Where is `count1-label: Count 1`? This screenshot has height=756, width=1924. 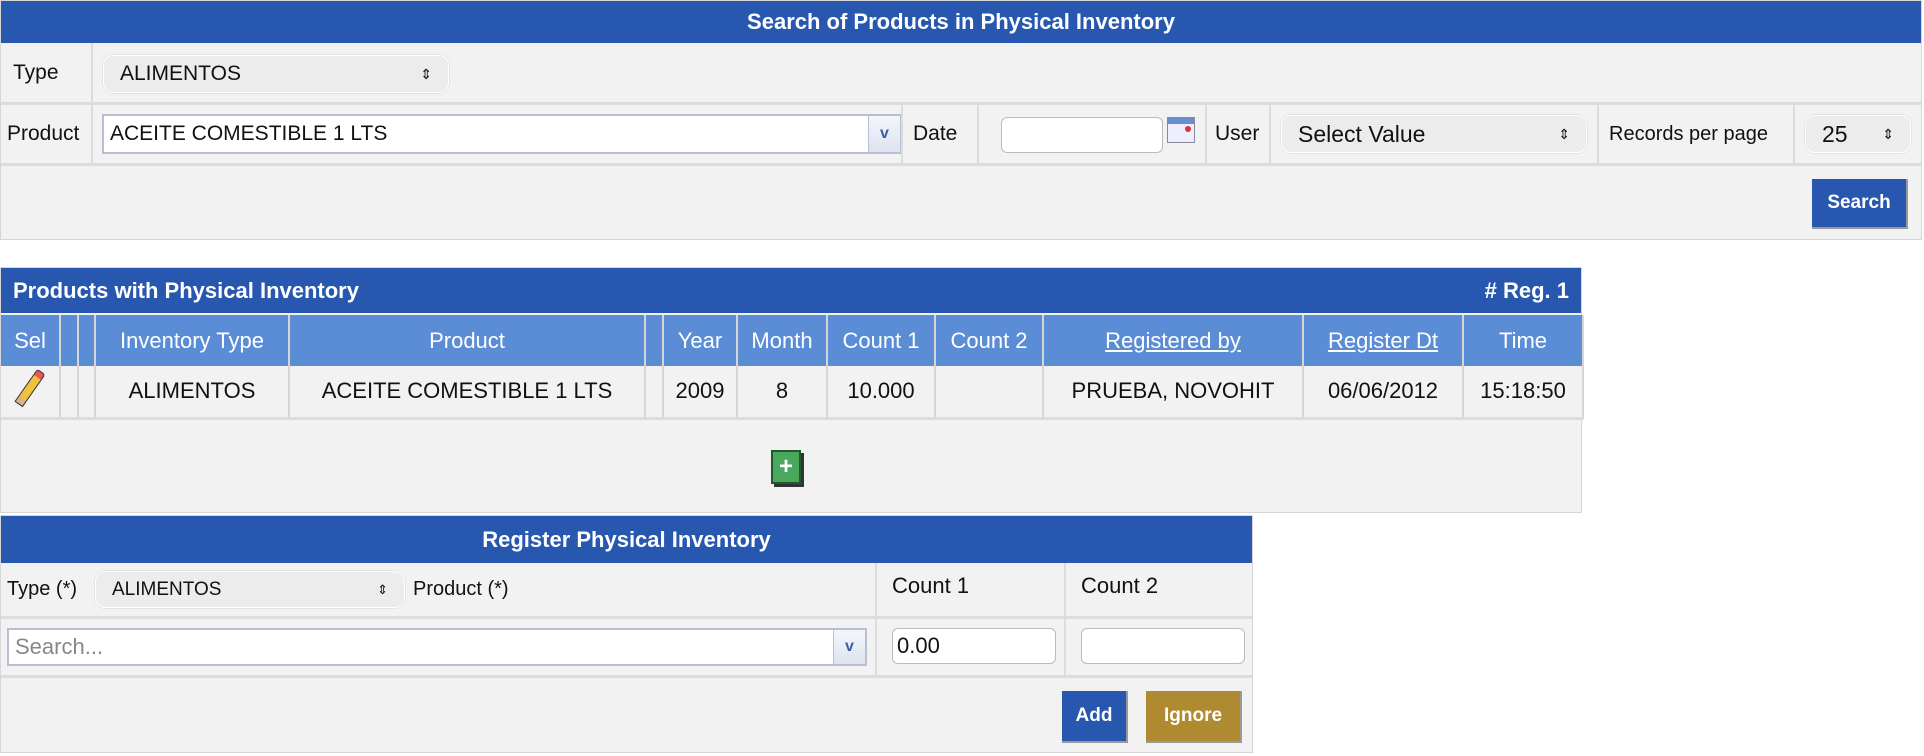 count1-label: Count 1 is located at coordinates (931, 585).